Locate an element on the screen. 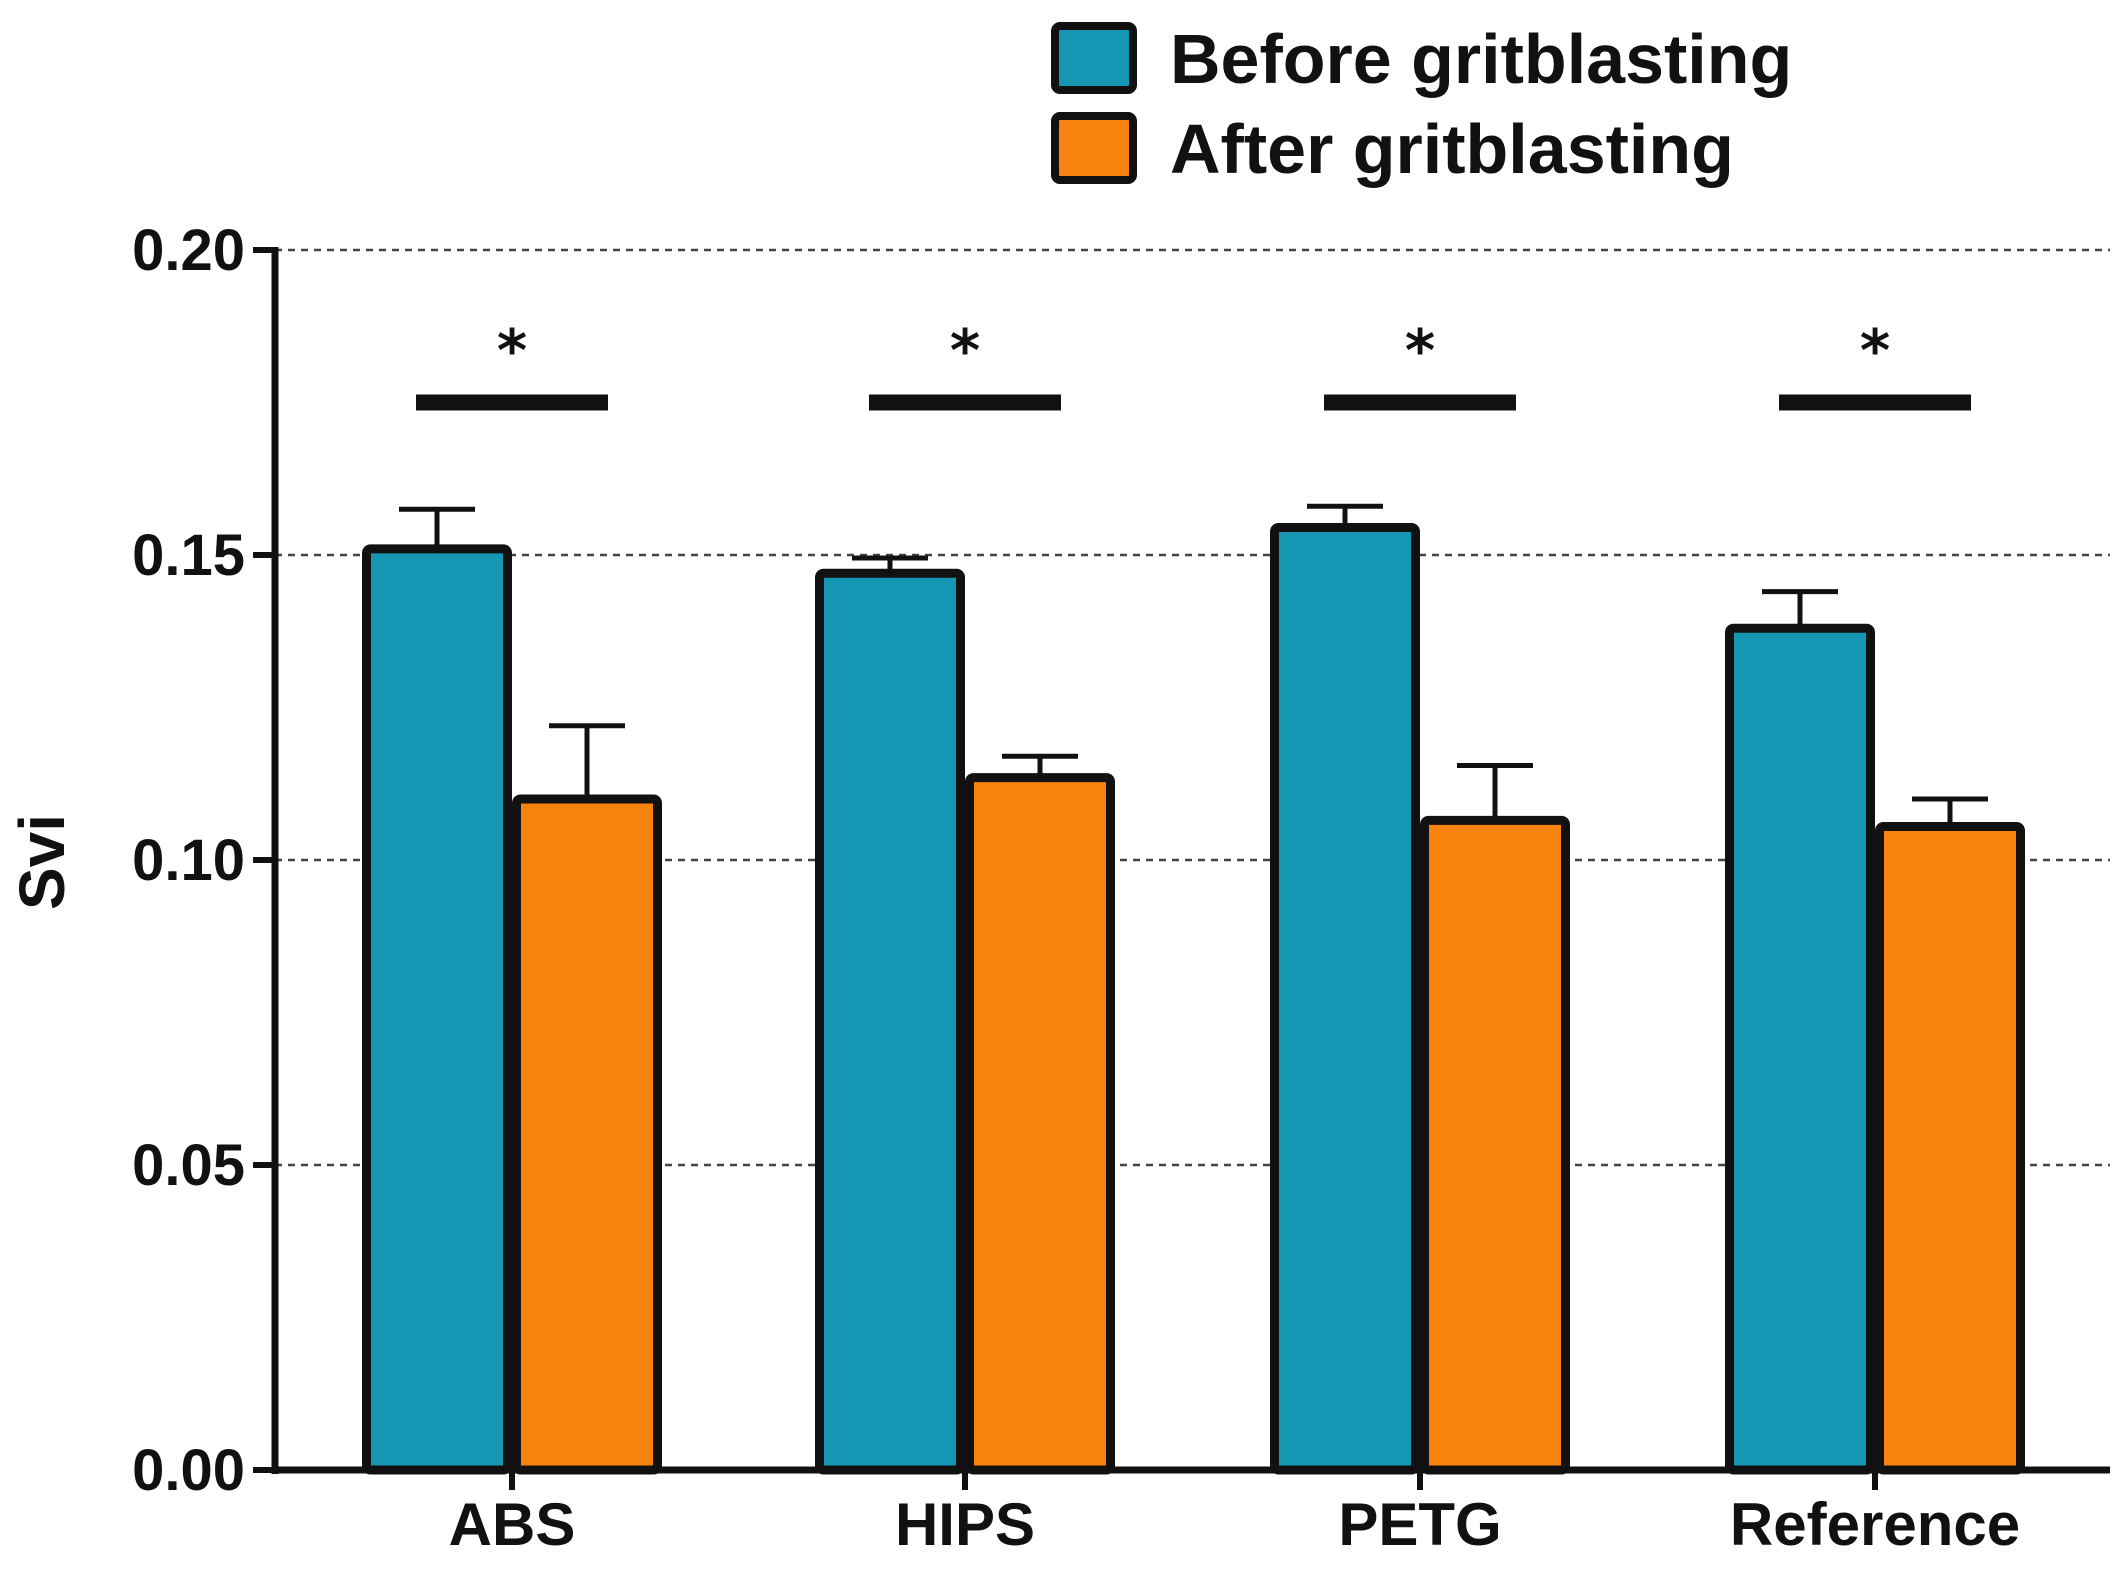 The height and width of the screenshot is (1580, 2122). y-tick-label: 0.15 is located at coordinates (188, 555).